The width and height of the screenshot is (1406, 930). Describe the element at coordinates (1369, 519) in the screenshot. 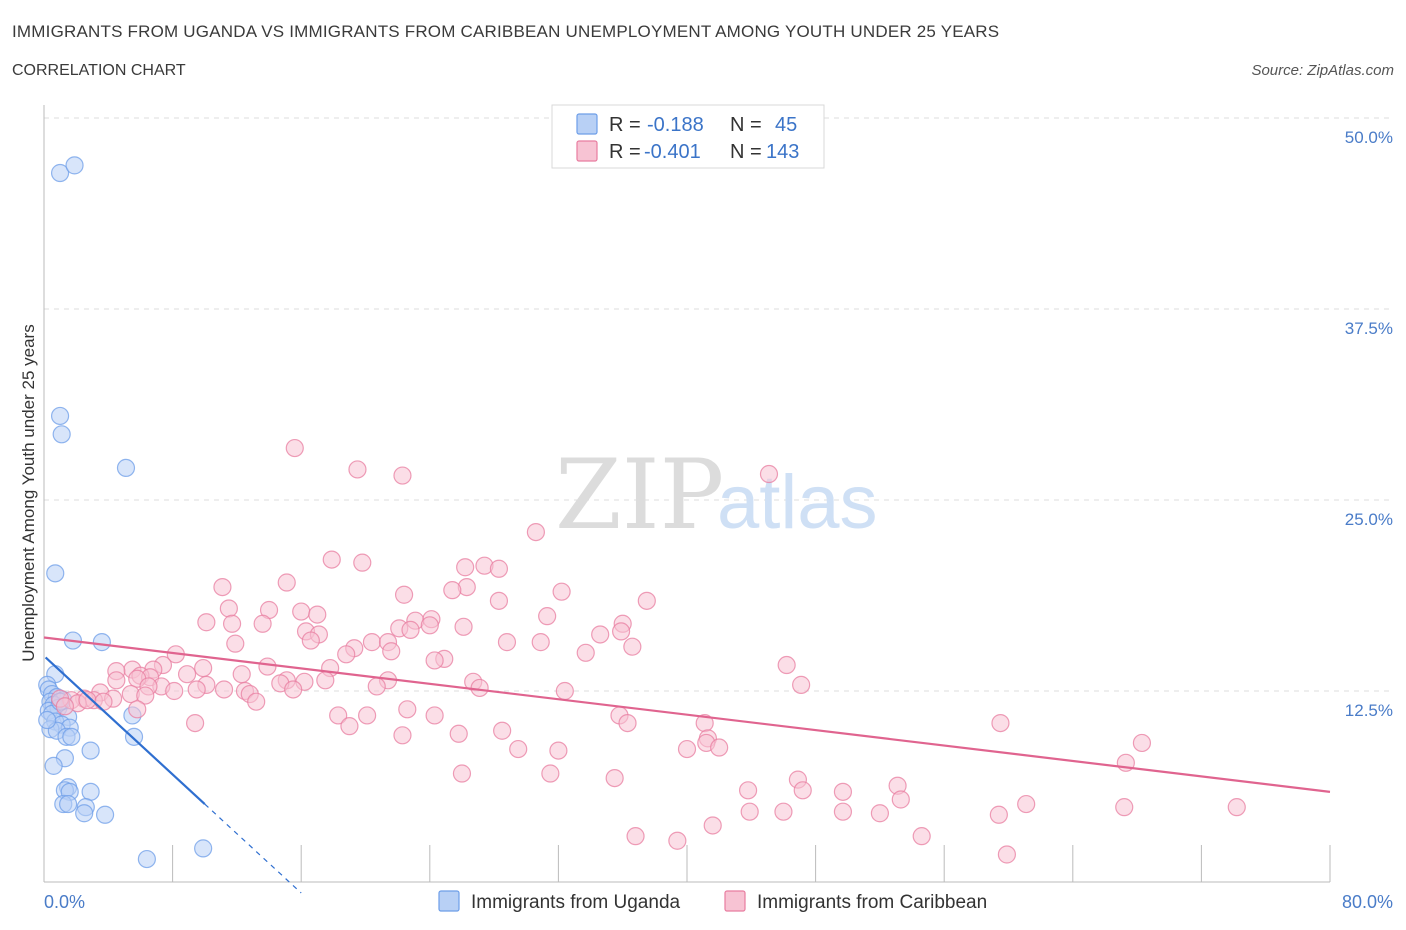

I see `y-tick-label-1: 25.0%` at that location.